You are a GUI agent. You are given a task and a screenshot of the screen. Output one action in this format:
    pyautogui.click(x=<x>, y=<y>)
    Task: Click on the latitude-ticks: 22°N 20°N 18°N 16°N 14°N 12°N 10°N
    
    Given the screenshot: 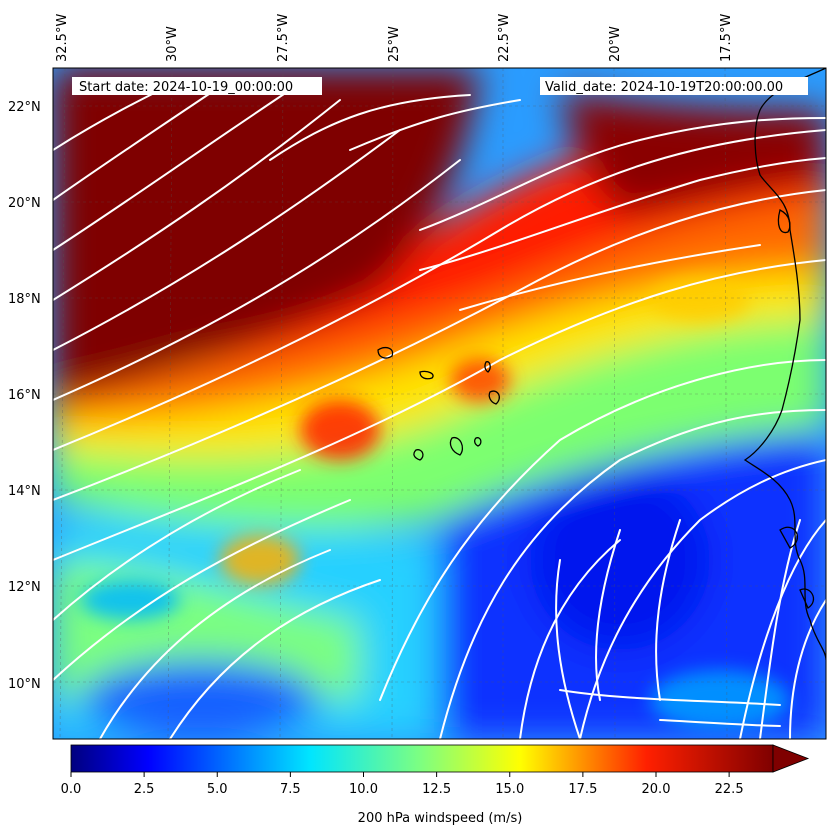 What is the action you would take?
    pyautogui.click(x=24, y=396)
    